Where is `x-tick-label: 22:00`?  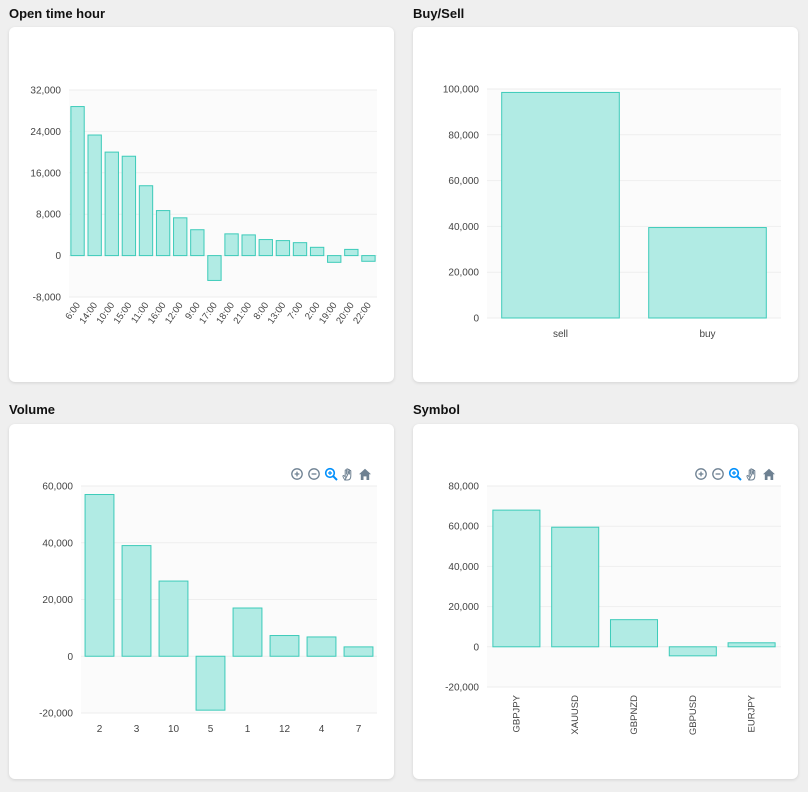
x-tick-label: 22:00 is located at coordinates (362, 313).